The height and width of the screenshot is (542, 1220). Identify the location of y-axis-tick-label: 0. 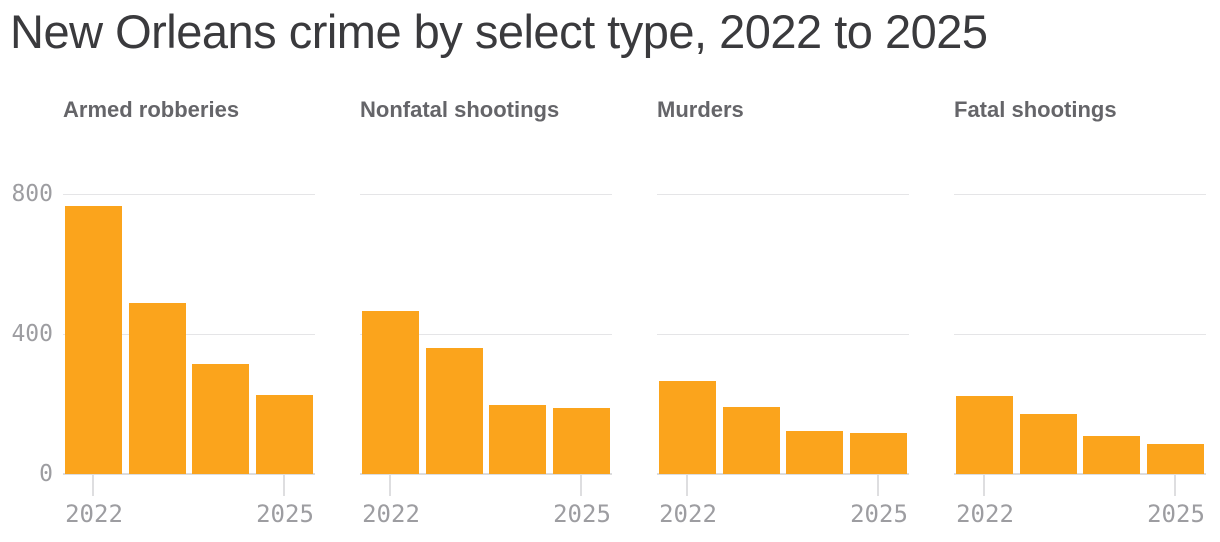
(46, 474).